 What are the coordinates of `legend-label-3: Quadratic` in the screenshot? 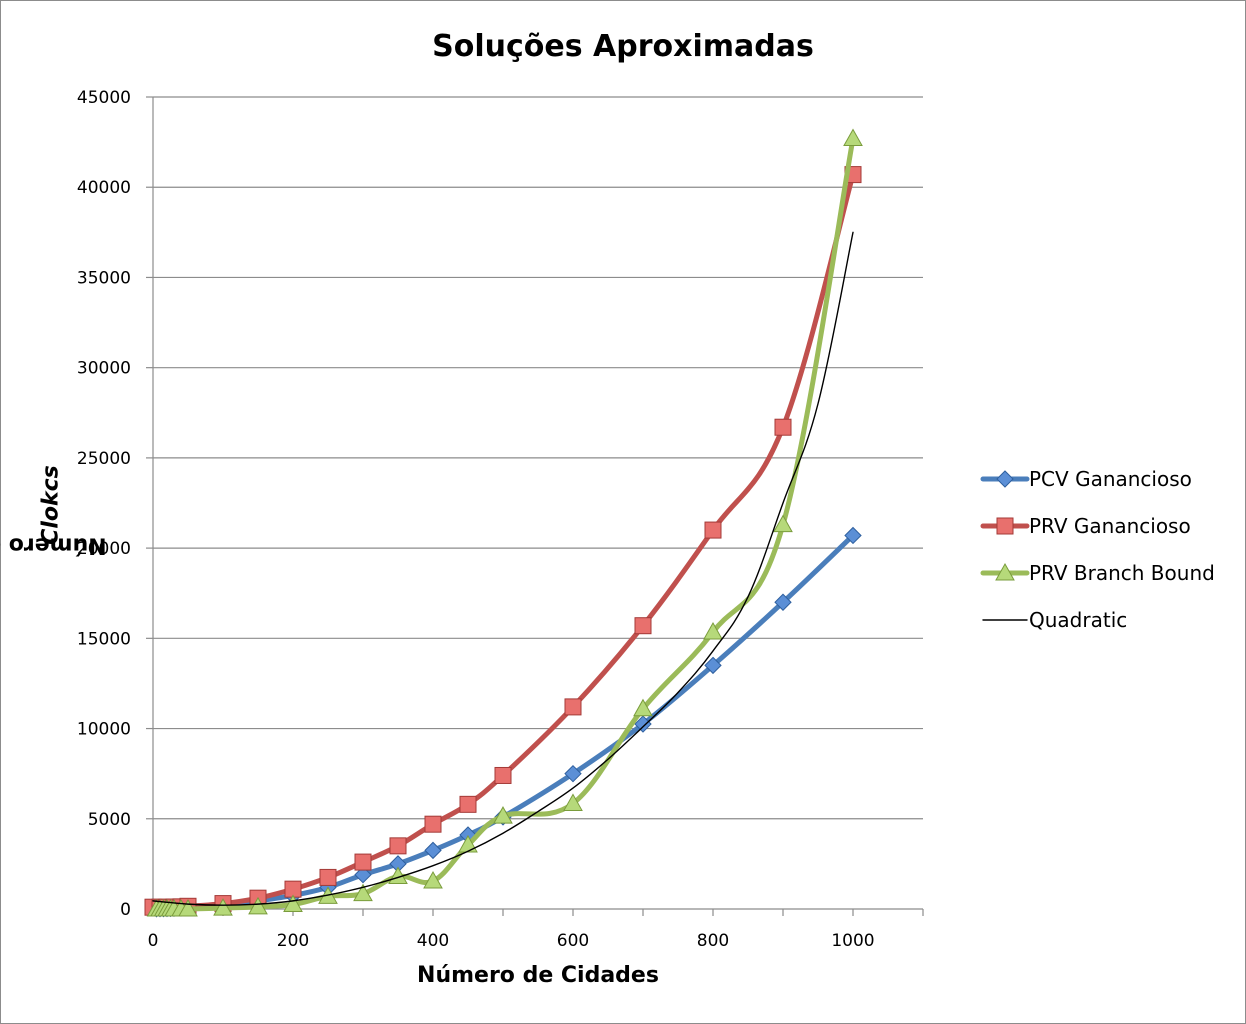 It's located at (1078, 620).